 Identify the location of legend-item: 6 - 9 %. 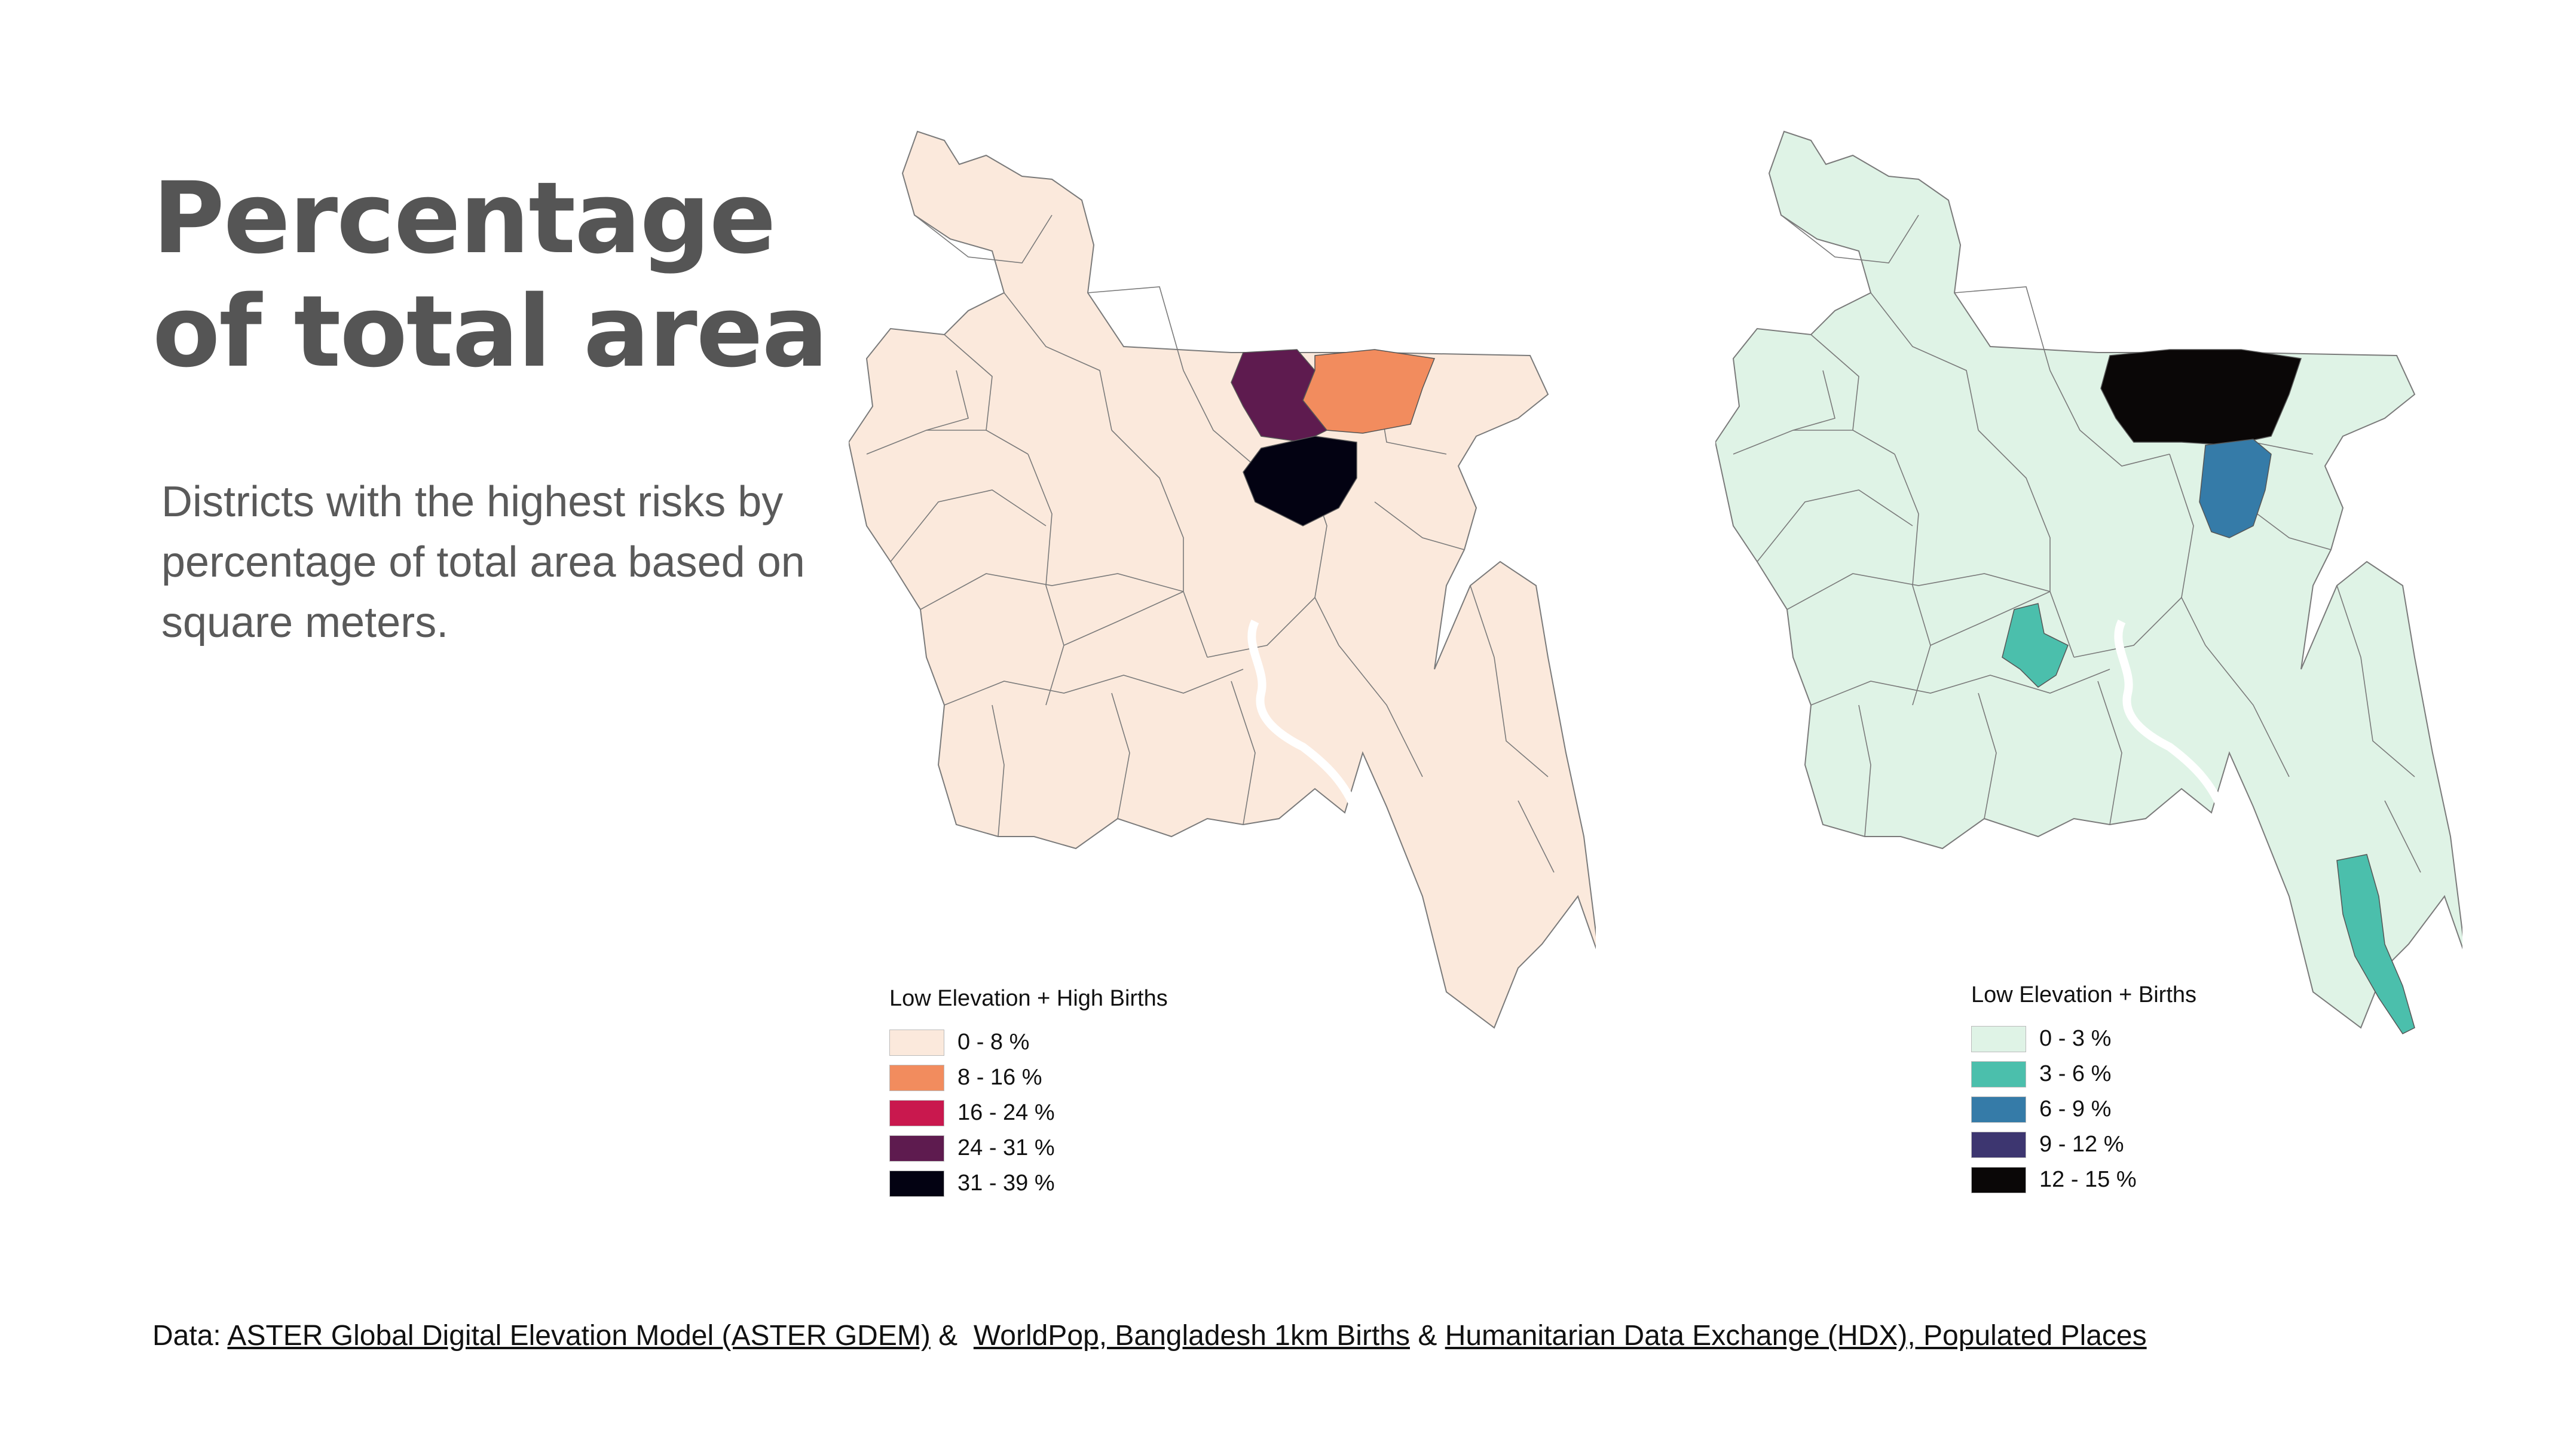
(2083, 1109).